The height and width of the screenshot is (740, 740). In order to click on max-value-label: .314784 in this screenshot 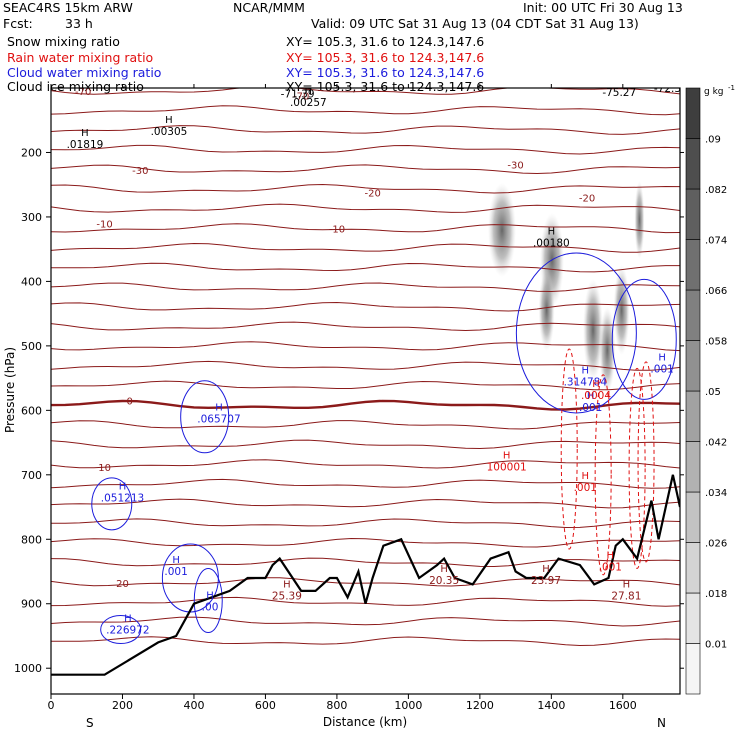, I will do `click(586, 382)`.